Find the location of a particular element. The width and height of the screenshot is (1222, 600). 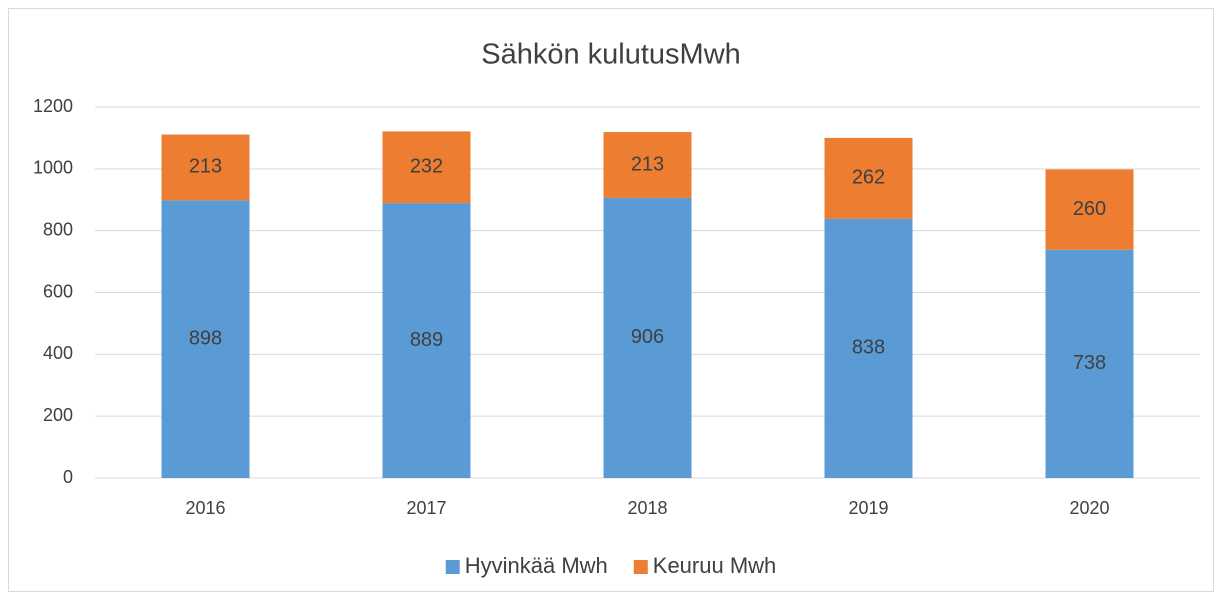

x-tick-label: 2019 is located at coordinates (868, 508).